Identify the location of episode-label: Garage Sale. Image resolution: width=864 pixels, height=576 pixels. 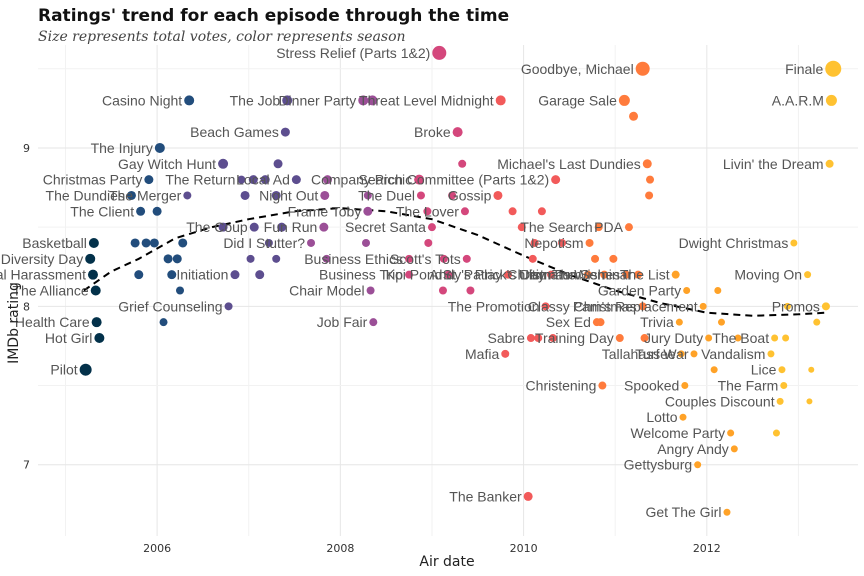
(577, 100).